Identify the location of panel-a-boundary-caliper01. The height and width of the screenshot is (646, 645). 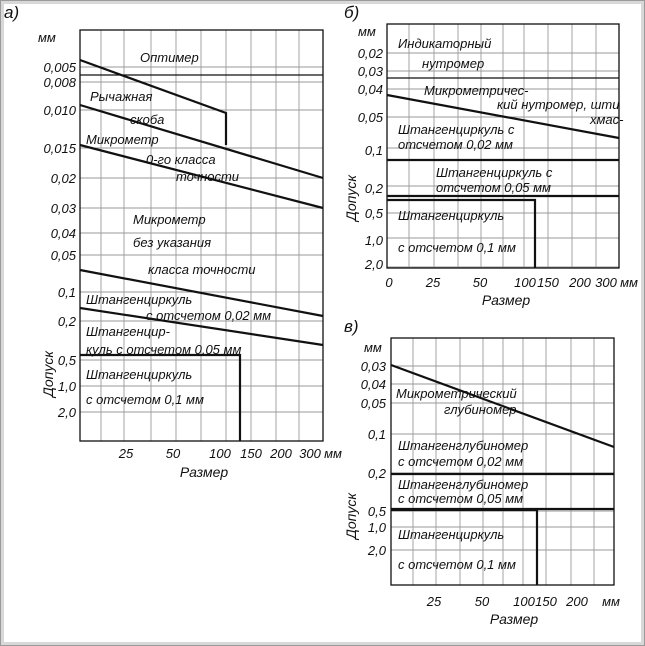
(161, 397).